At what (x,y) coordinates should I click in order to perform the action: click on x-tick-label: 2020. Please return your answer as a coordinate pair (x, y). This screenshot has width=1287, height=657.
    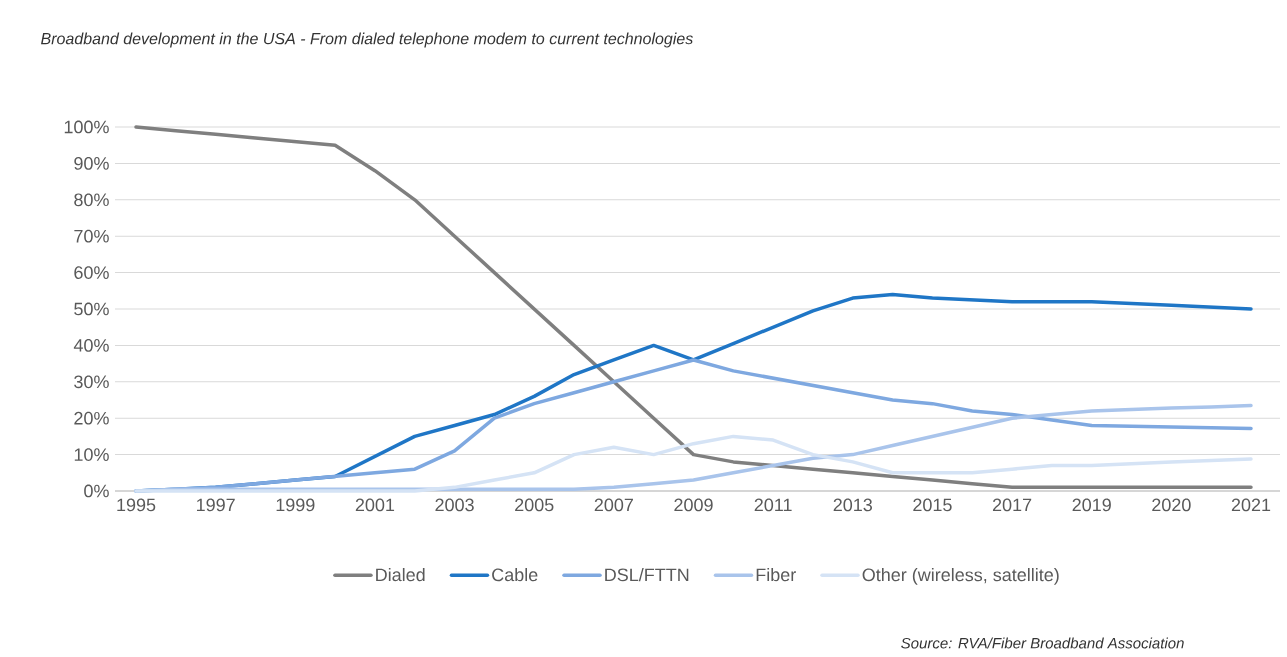
    Looking at the image, I should click on (1171, 505).